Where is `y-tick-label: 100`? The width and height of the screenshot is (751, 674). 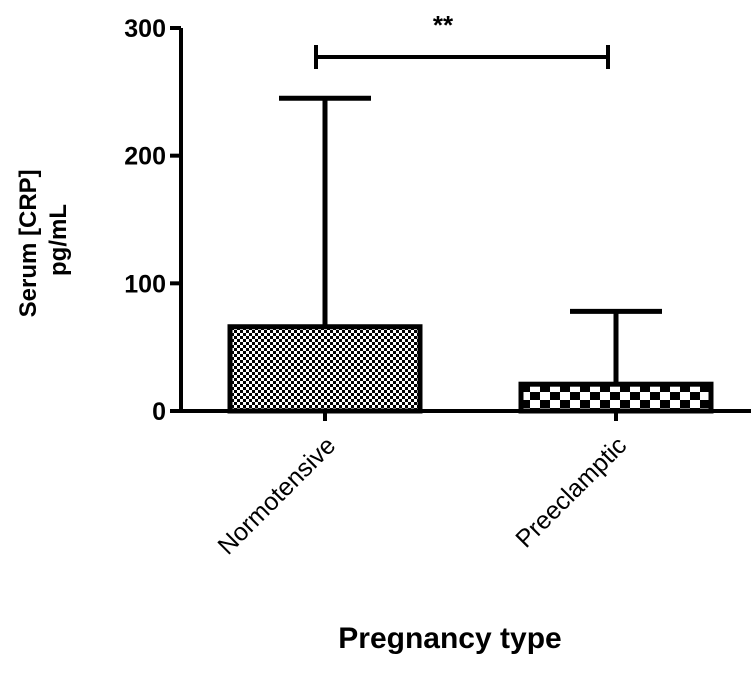 y-tick-label: 100 is located at coordinates (145, 284).